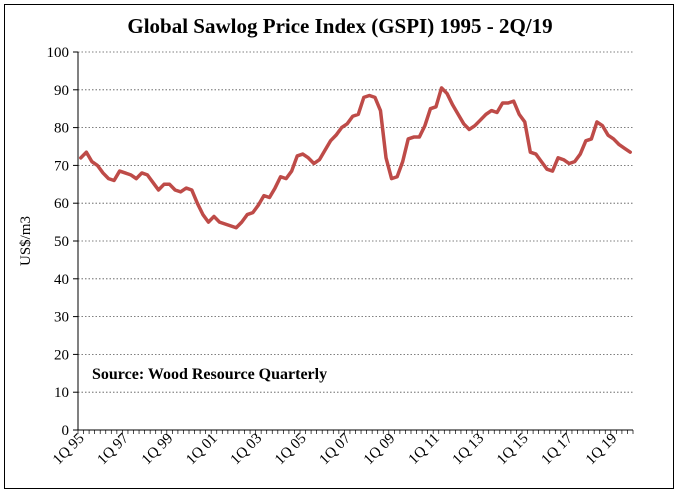 The height and width of the screenshot is (495, 680). I want to click on y-tick-label-5: 50, so click(61, 242).